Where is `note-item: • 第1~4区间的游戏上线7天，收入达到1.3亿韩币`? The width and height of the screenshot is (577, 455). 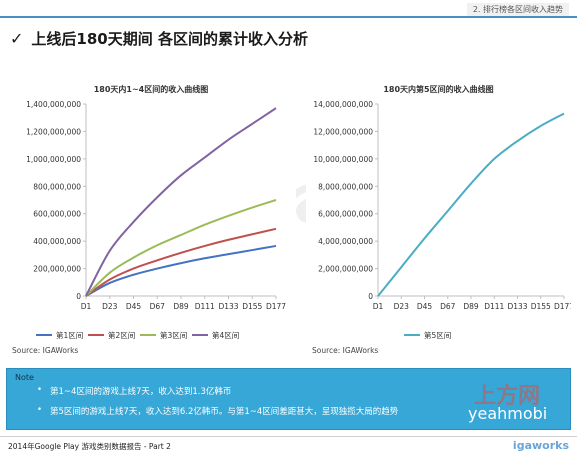
note-item: • 第1~4区间的游戏上线7天，收入达到1.3亿韩币 is located at coordinates (257, 391).